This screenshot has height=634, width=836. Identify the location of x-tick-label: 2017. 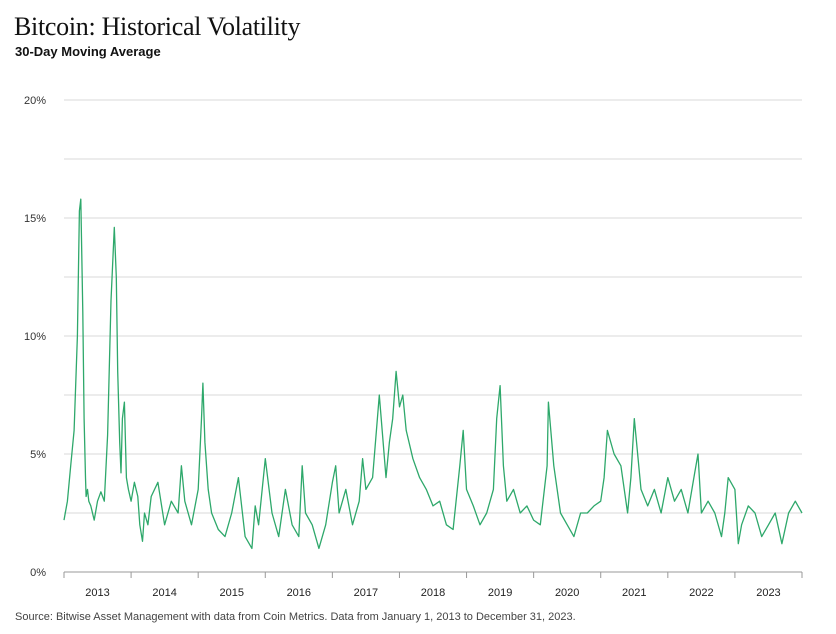
(366, 593).